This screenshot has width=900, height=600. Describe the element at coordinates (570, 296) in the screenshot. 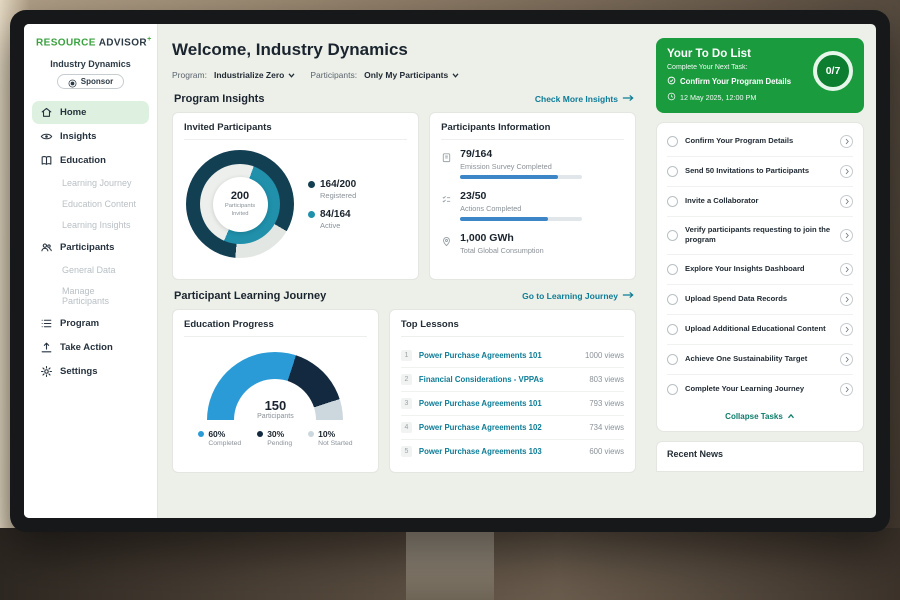

I see `link-label: Go to Learning Journey` at that location.